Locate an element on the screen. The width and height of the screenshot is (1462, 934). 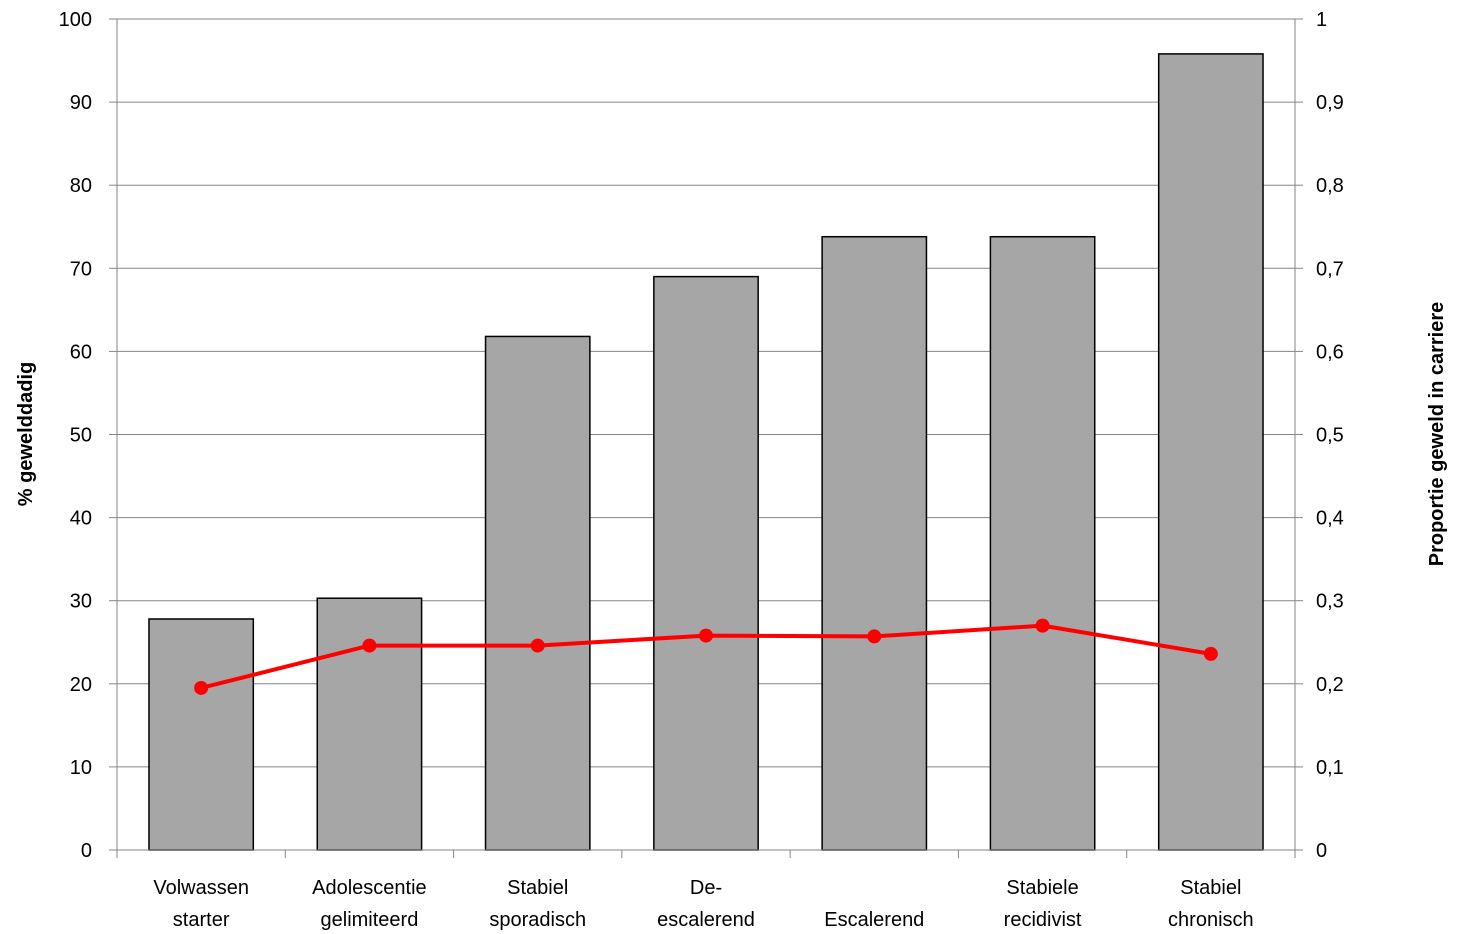
x-tick-label: chronisch is located at coordinates (1211, 920).